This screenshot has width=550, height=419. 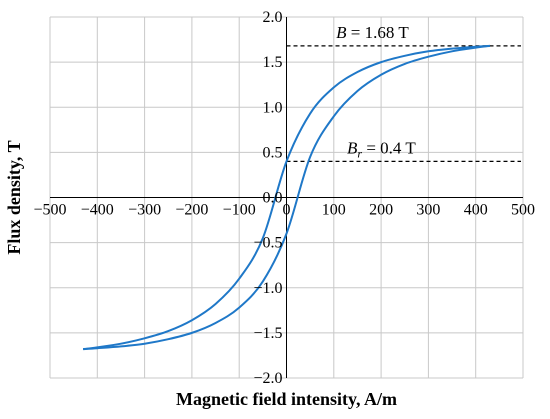 What do you see at coordinates (97, 210) in the screenshot?
I see `x-tick-label: −400` at bounding box center [97, 210].